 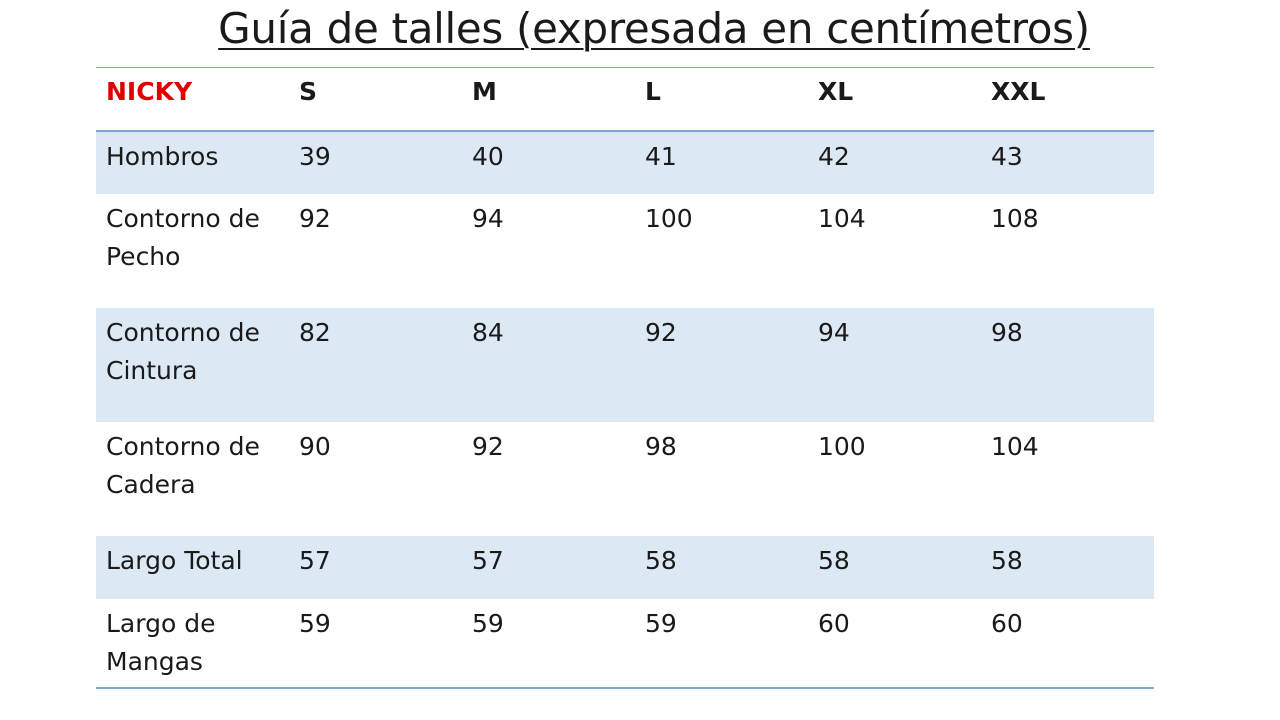 I want to click on row-label: Largo Total, so click(x=192, y=567).